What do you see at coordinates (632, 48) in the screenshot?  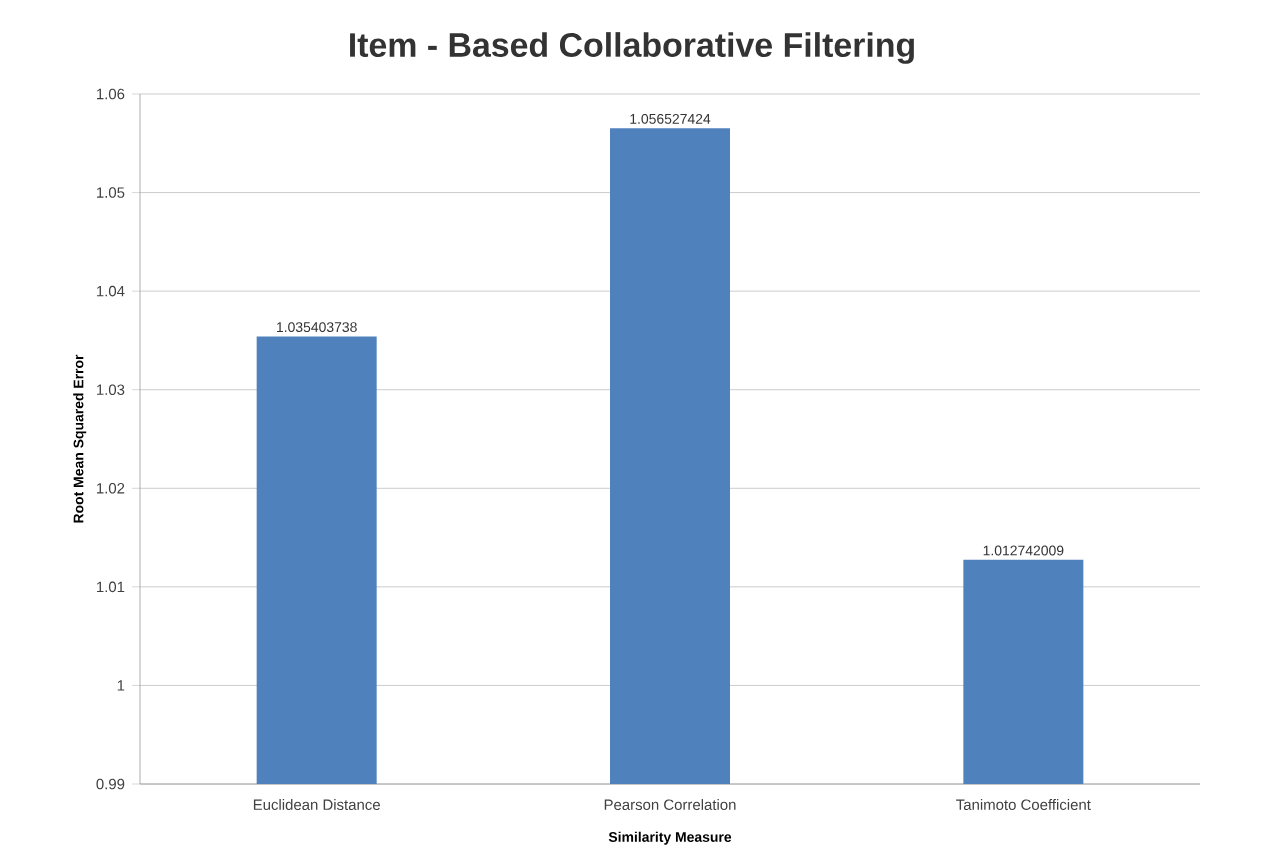 I see `chart-title: Item - Based Collaborative Filtering` at bounding box center [632, 48].